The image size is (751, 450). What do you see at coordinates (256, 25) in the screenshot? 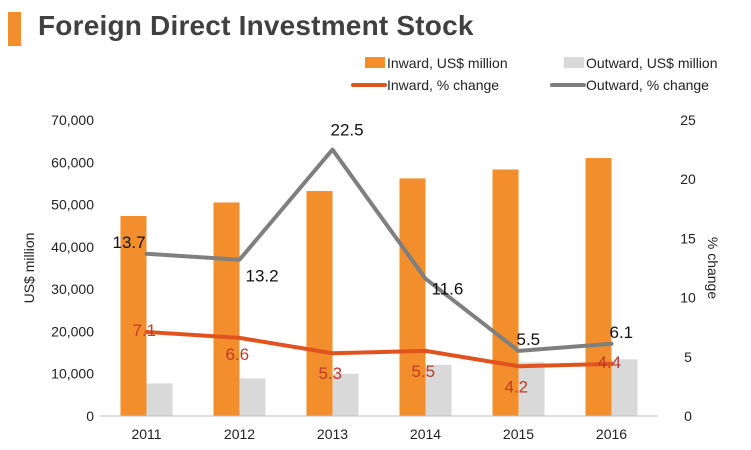
I see `chart-title: Foreign Direct Investment Stock` at bounding box center [256, 25].